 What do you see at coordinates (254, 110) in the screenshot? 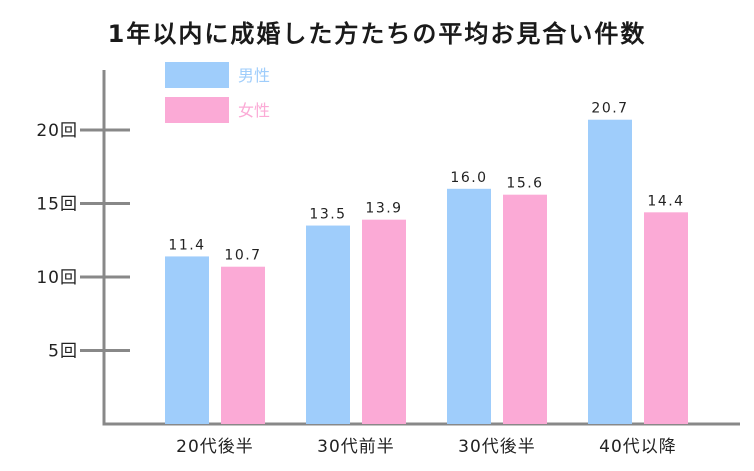
I see `legend-label: 女性` at bounding box center [254, 110].